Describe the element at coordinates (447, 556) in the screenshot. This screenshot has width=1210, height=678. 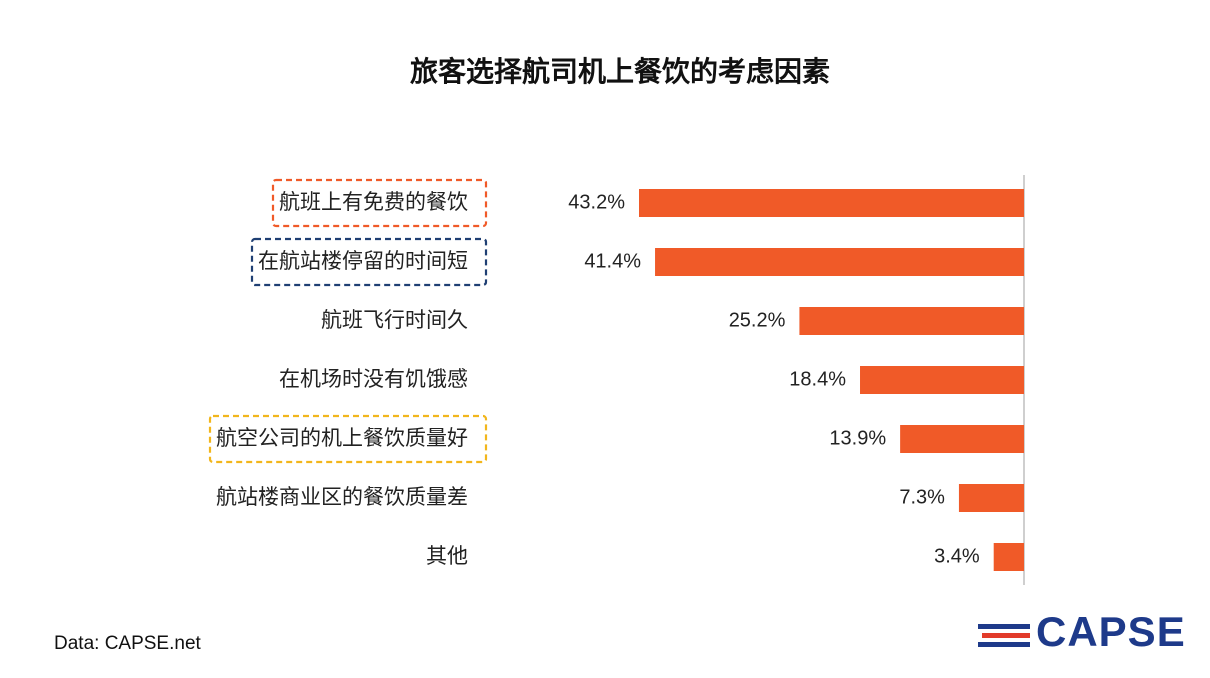
I see `category-label: 其他` at that location.